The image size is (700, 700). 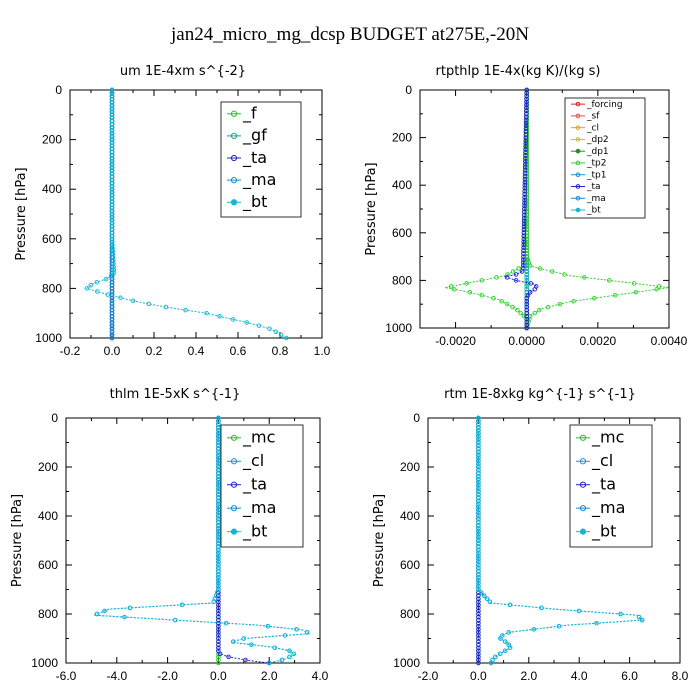 I want to click on legend-entry: _ta, so click(x=254, y=158).